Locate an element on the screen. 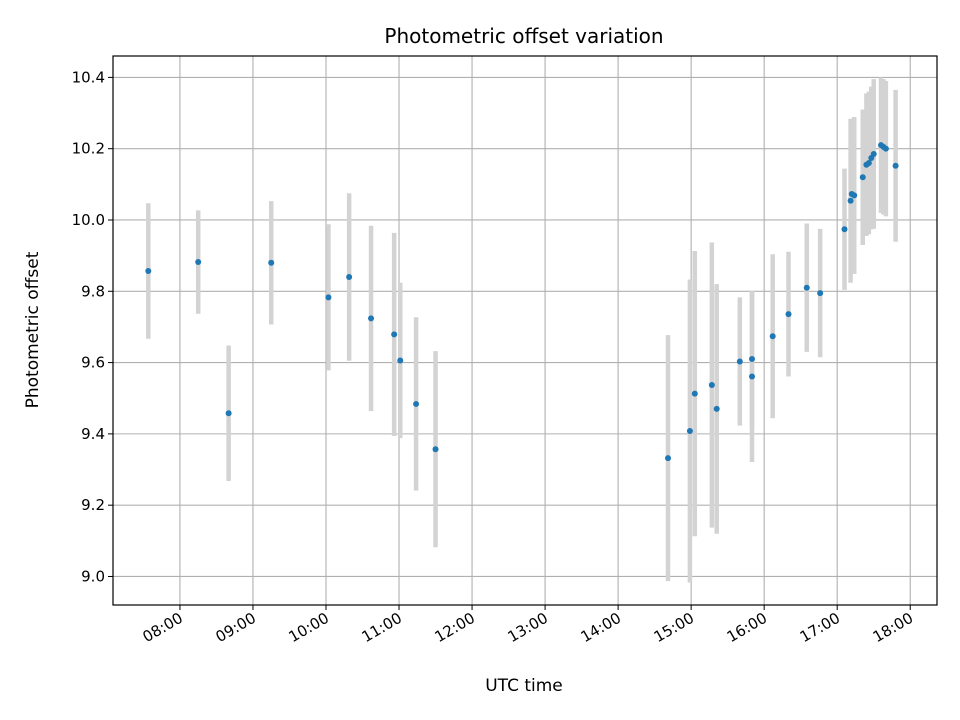  y-axis-ticks: 9.0 9.2 9.4 9.6 9.8 10.0 10.2 10.4 is located at coordinates (92, 326).